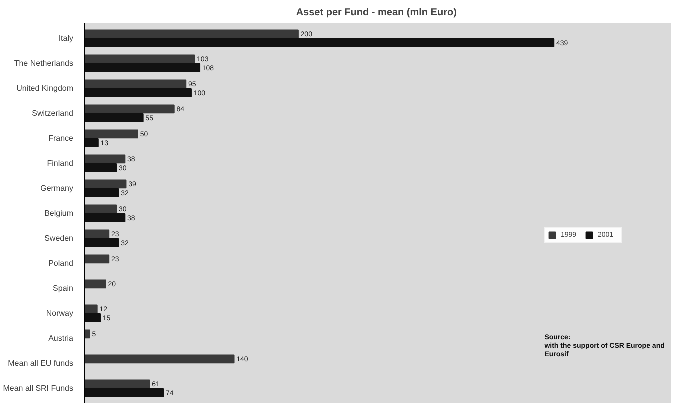 The height and width of the screenshot is (408, 681). Describe the element at coordinates (61, 263) in the screenshot. I see `y-tick-label: Poland` at that location.